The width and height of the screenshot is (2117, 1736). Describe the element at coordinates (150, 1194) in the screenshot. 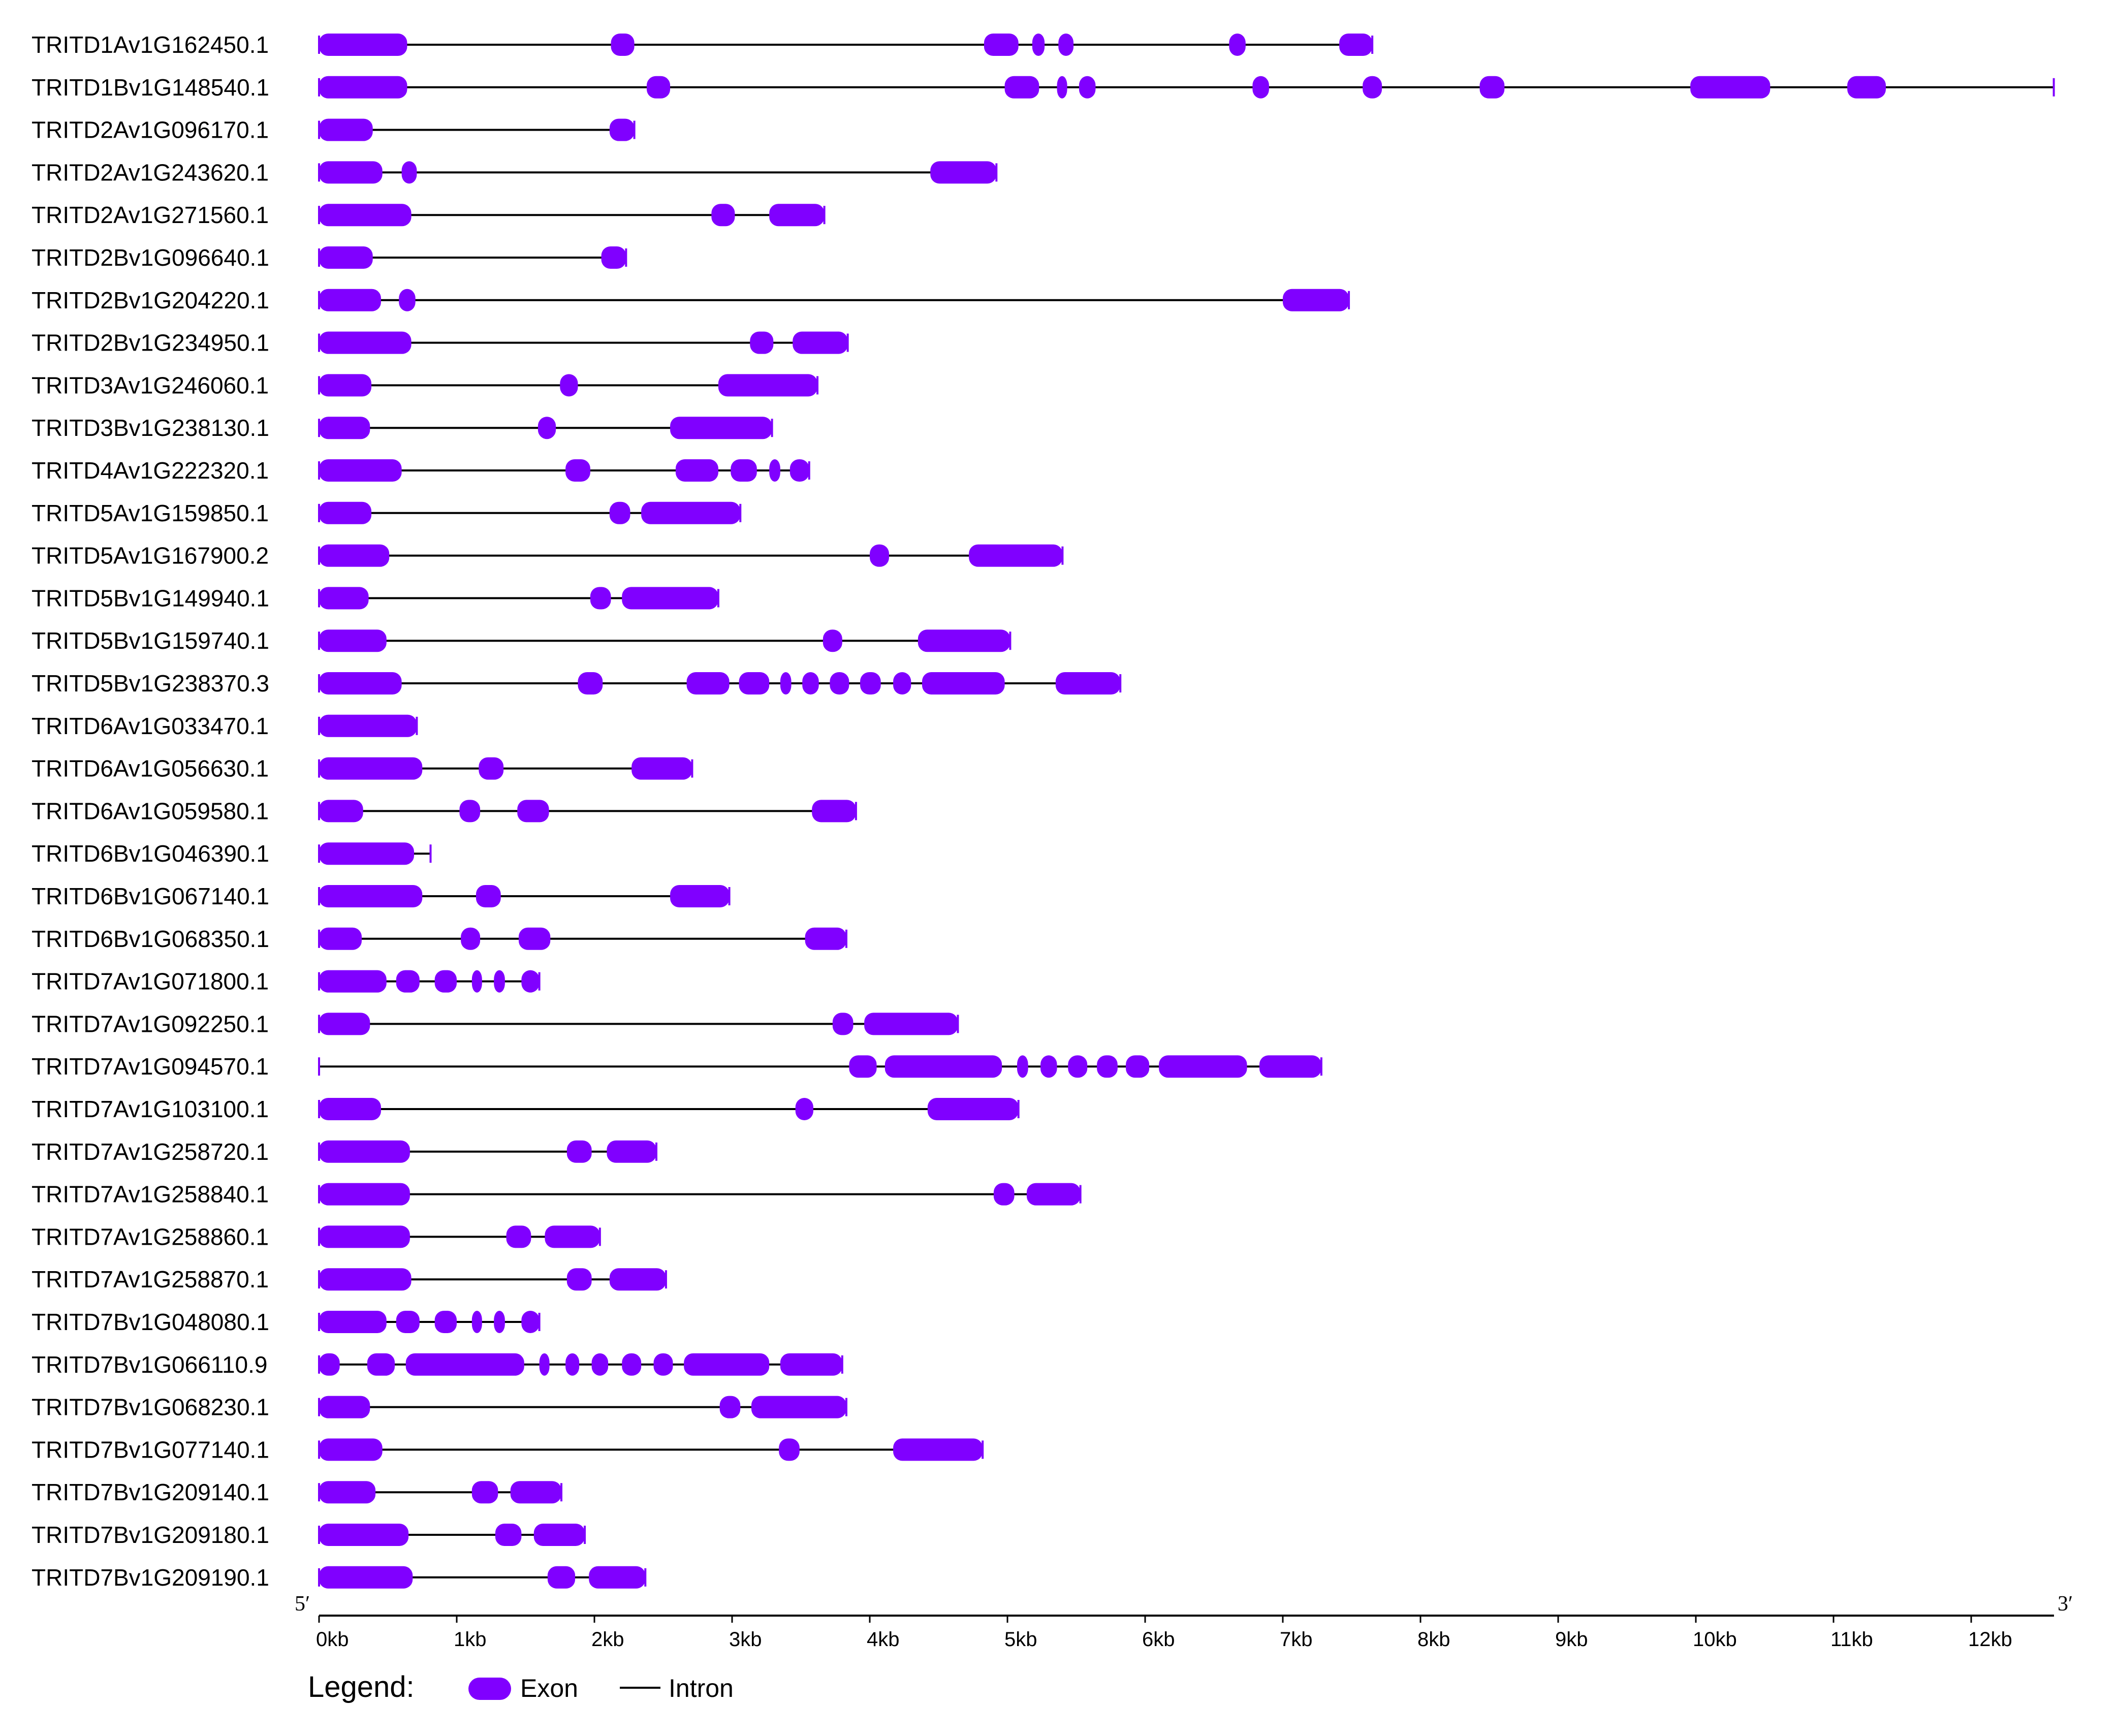

I see `gene-label: TRITD7Av1G258840.1` at that location.